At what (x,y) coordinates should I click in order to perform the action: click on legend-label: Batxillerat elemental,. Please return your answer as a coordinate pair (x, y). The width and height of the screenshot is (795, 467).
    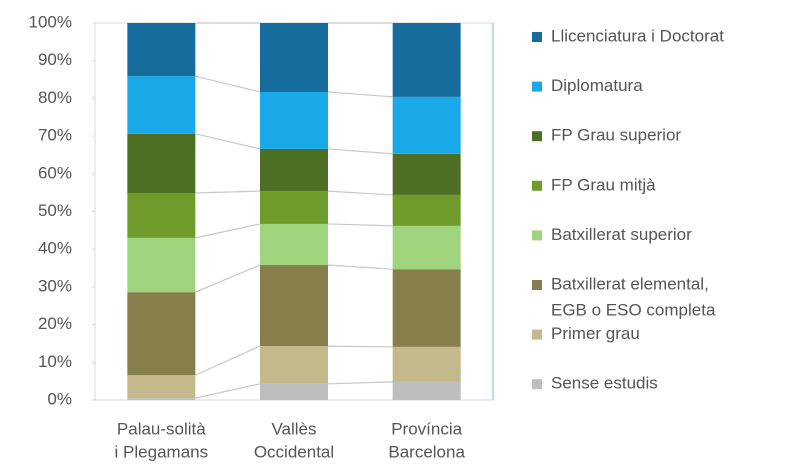
    Looking at the image, I should click on (630, 283).